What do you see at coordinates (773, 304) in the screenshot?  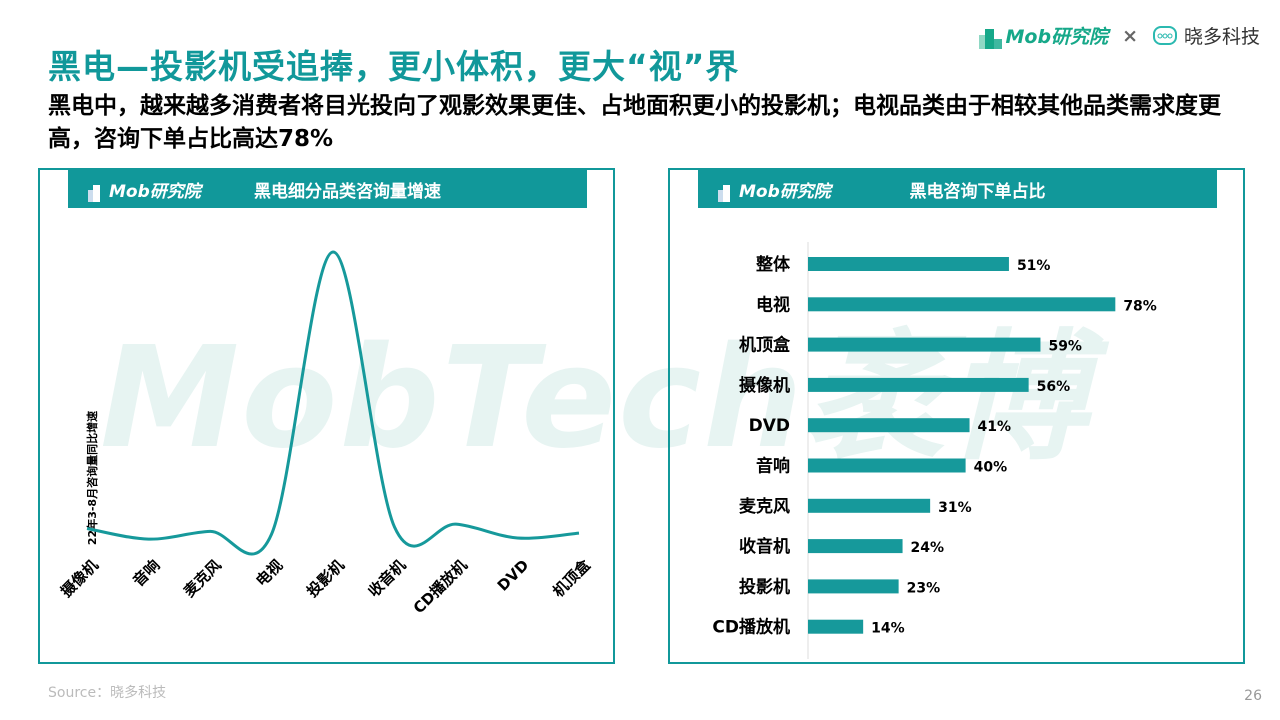 I see `y-tick-label: 电视` at bounding box center [773, 304].